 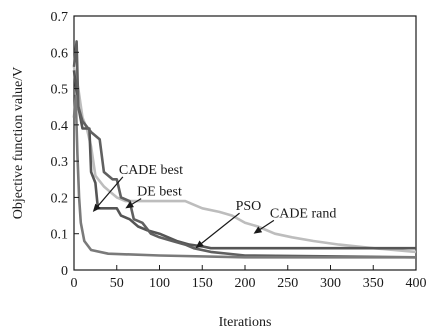 What do you see at coordinates (117, 283) in the screenshot?
I see `x-tick-label: 50` at bounding box center [117, 283].